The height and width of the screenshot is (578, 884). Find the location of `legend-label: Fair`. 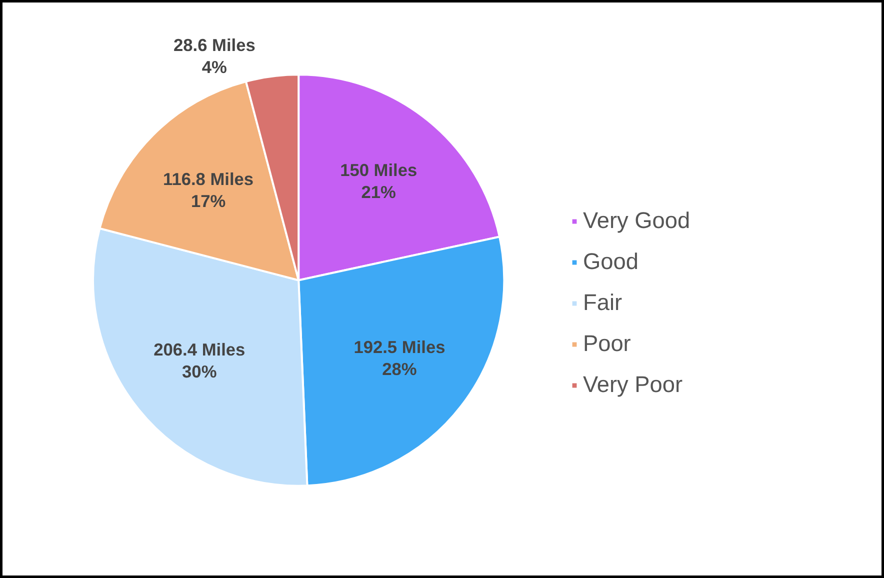

legend-label: Fair is located at coordinates (602, 302).